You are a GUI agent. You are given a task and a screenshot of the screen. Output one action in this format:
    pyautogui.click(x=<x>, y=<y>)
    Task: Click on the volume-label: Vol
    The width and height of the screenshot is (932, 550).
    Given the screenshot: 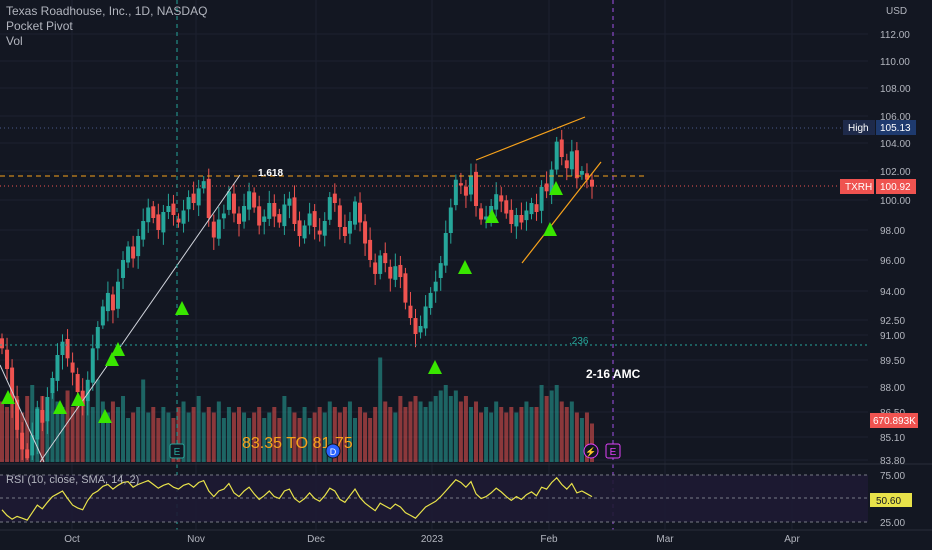 What is the action you would take?
    pyautogui.click(x=14, y=41)
    